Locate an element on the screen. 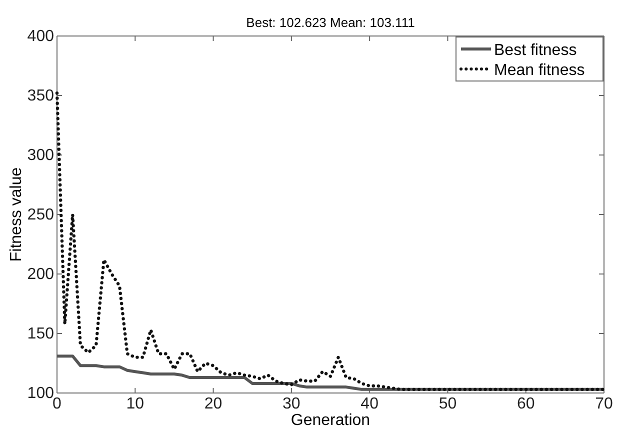 Image resolution: width=618 pixels, height=429 pixels. y-tick-label: 150 is located at coordinates (40, 334).